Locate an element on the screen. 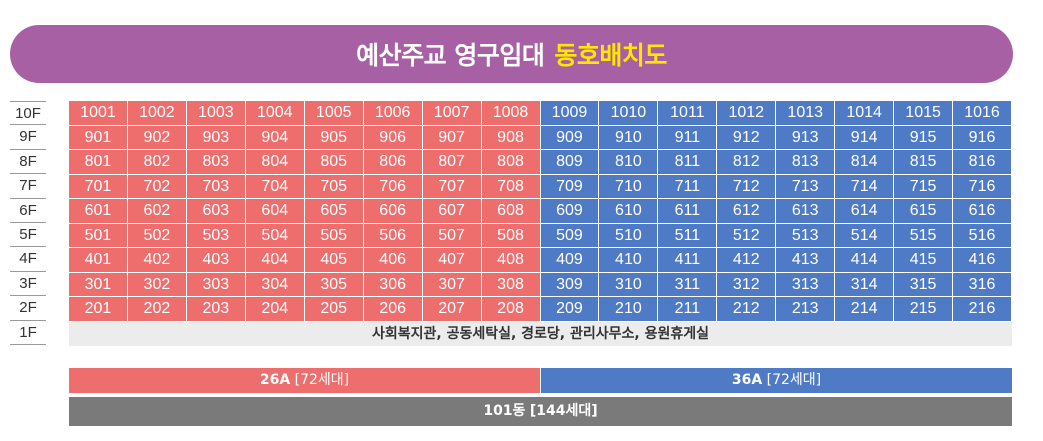 The width and height of the screenshot is (1043, 441). legend-type-26a: 26A [72세대] is located at coordinates (304, 380).